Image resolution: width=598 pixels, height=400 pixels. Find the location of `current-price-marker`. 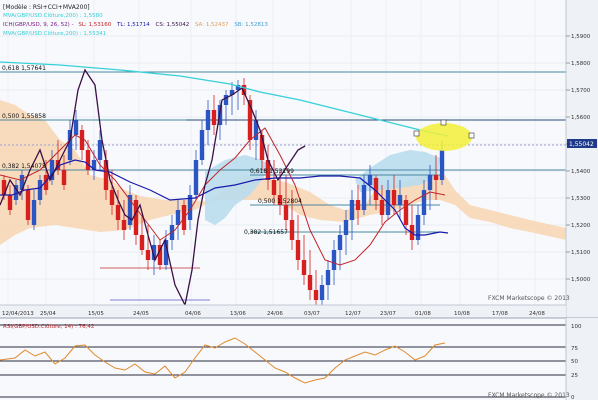

current-price-marker is located at coordinates (582, 143).